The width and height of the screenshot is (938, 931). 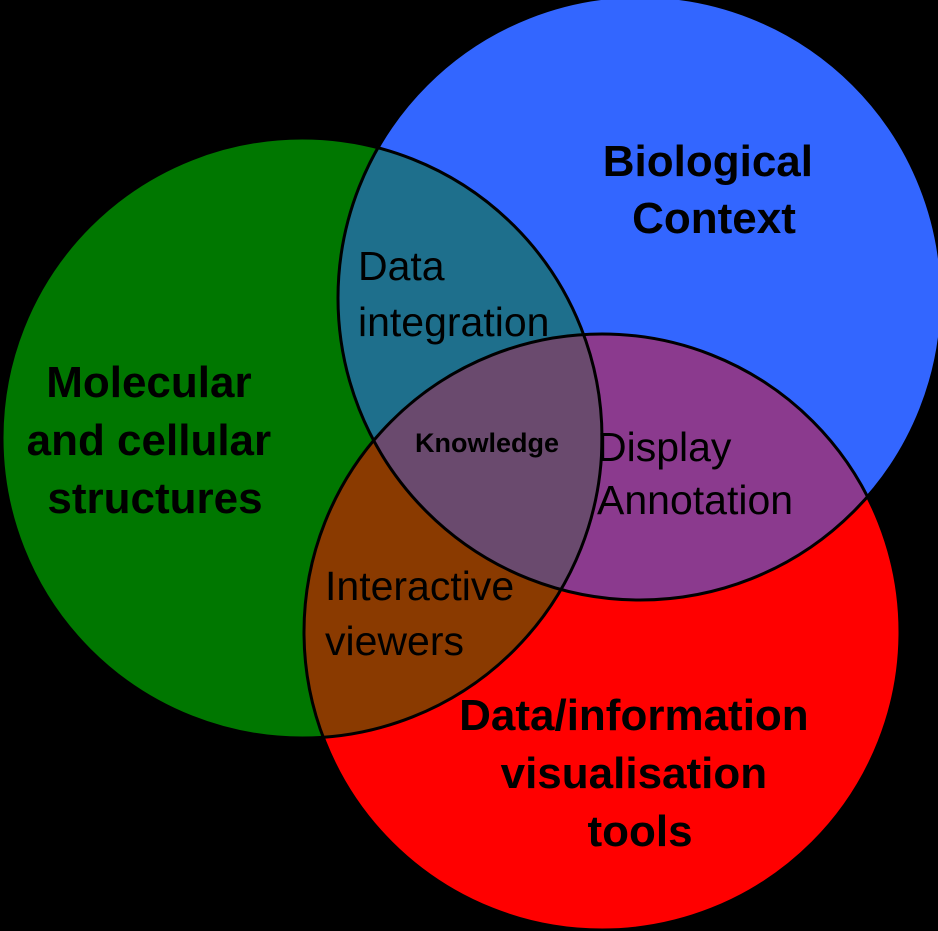 I want to click on interactive-viewers-label-line: Interactive, so click(x=419, y=586).